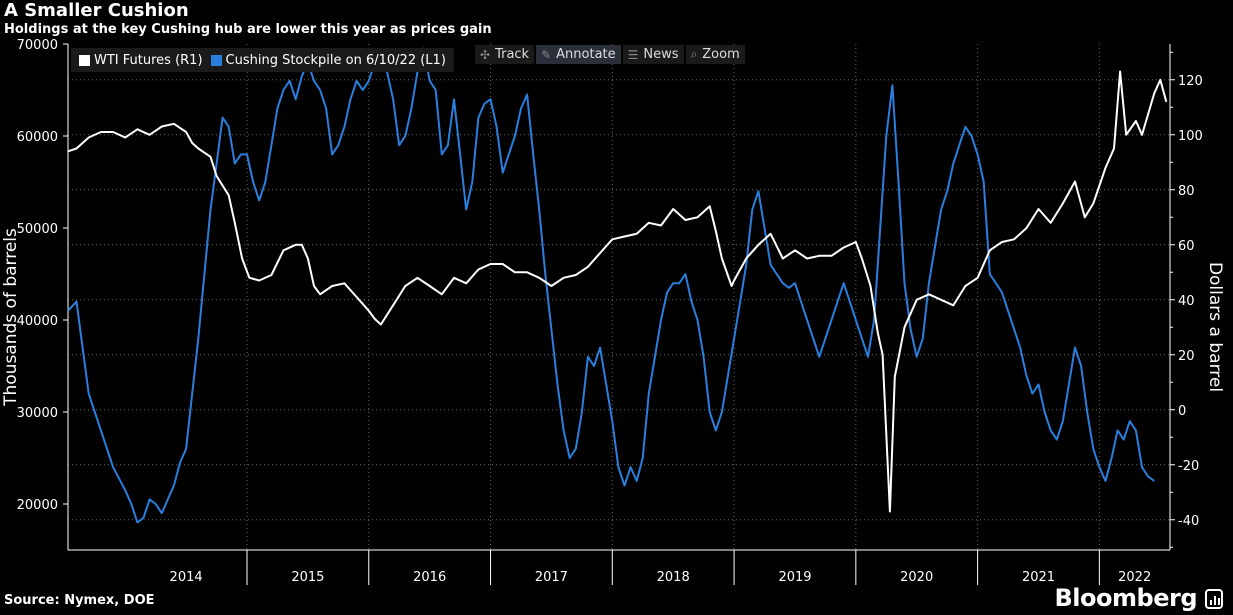 This screenshot has height=615, width=1233. Describe the element at coordinates (37, 413) in the screenshot. I see `left-tick-label: 30000` at that location.